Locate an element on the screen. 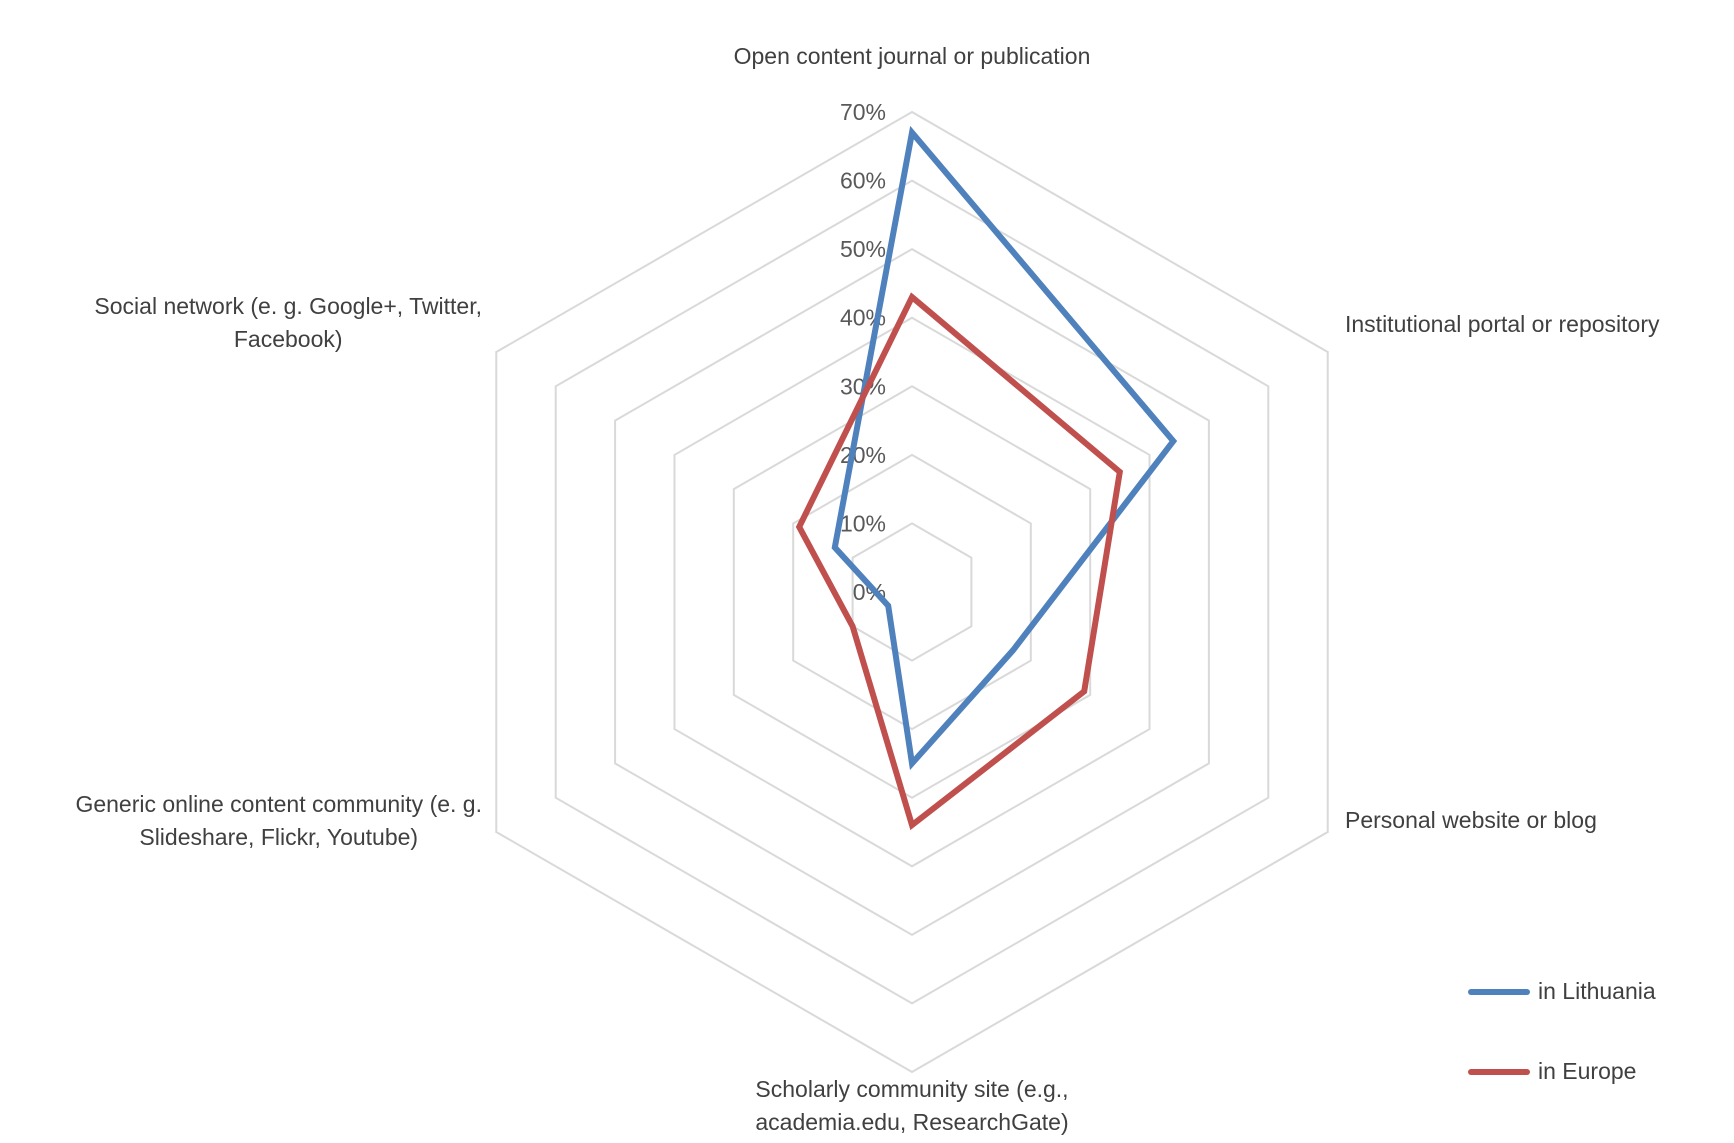  radial-tick-labels: 0%10%20%30%40%50%60%70% is located at coordinates (863, 352).